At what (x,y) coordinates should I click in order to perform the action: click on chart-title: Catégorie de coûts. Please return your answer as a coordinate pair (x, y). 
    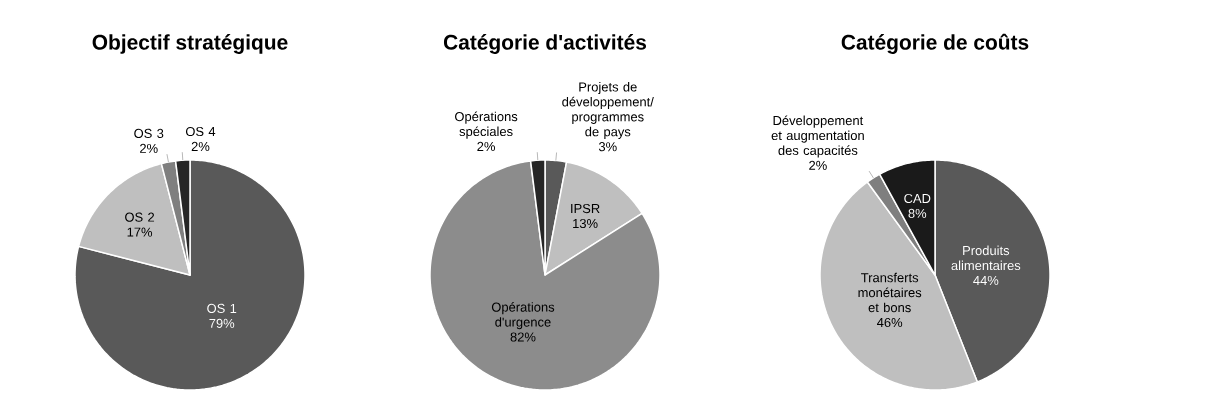
    Looking at the image, I should click on (935, 43).